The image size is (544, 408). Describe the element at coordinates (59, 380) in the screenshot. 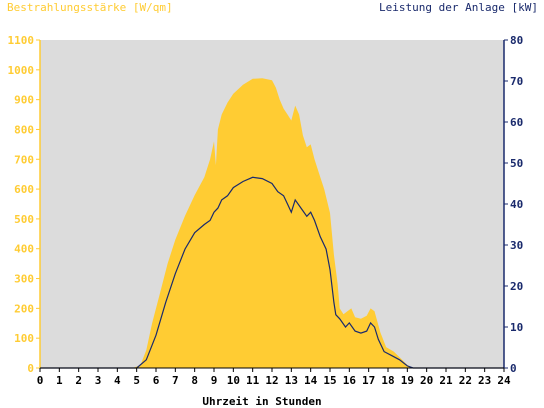

I see `x-tick-label: 1` at that location.